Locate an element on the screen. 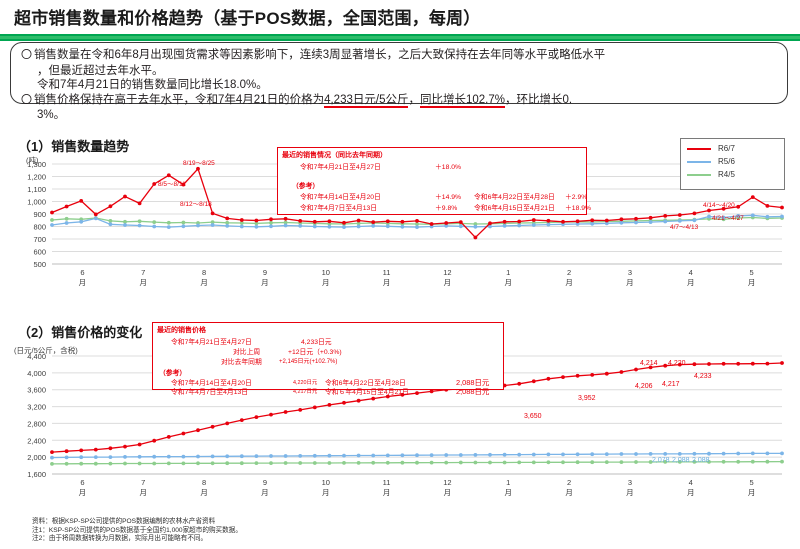 The height and width of the screenshot is (549, 800). chart1-legend: R6/7 R5/6 R4/5 is located at coordinates (732, 164).